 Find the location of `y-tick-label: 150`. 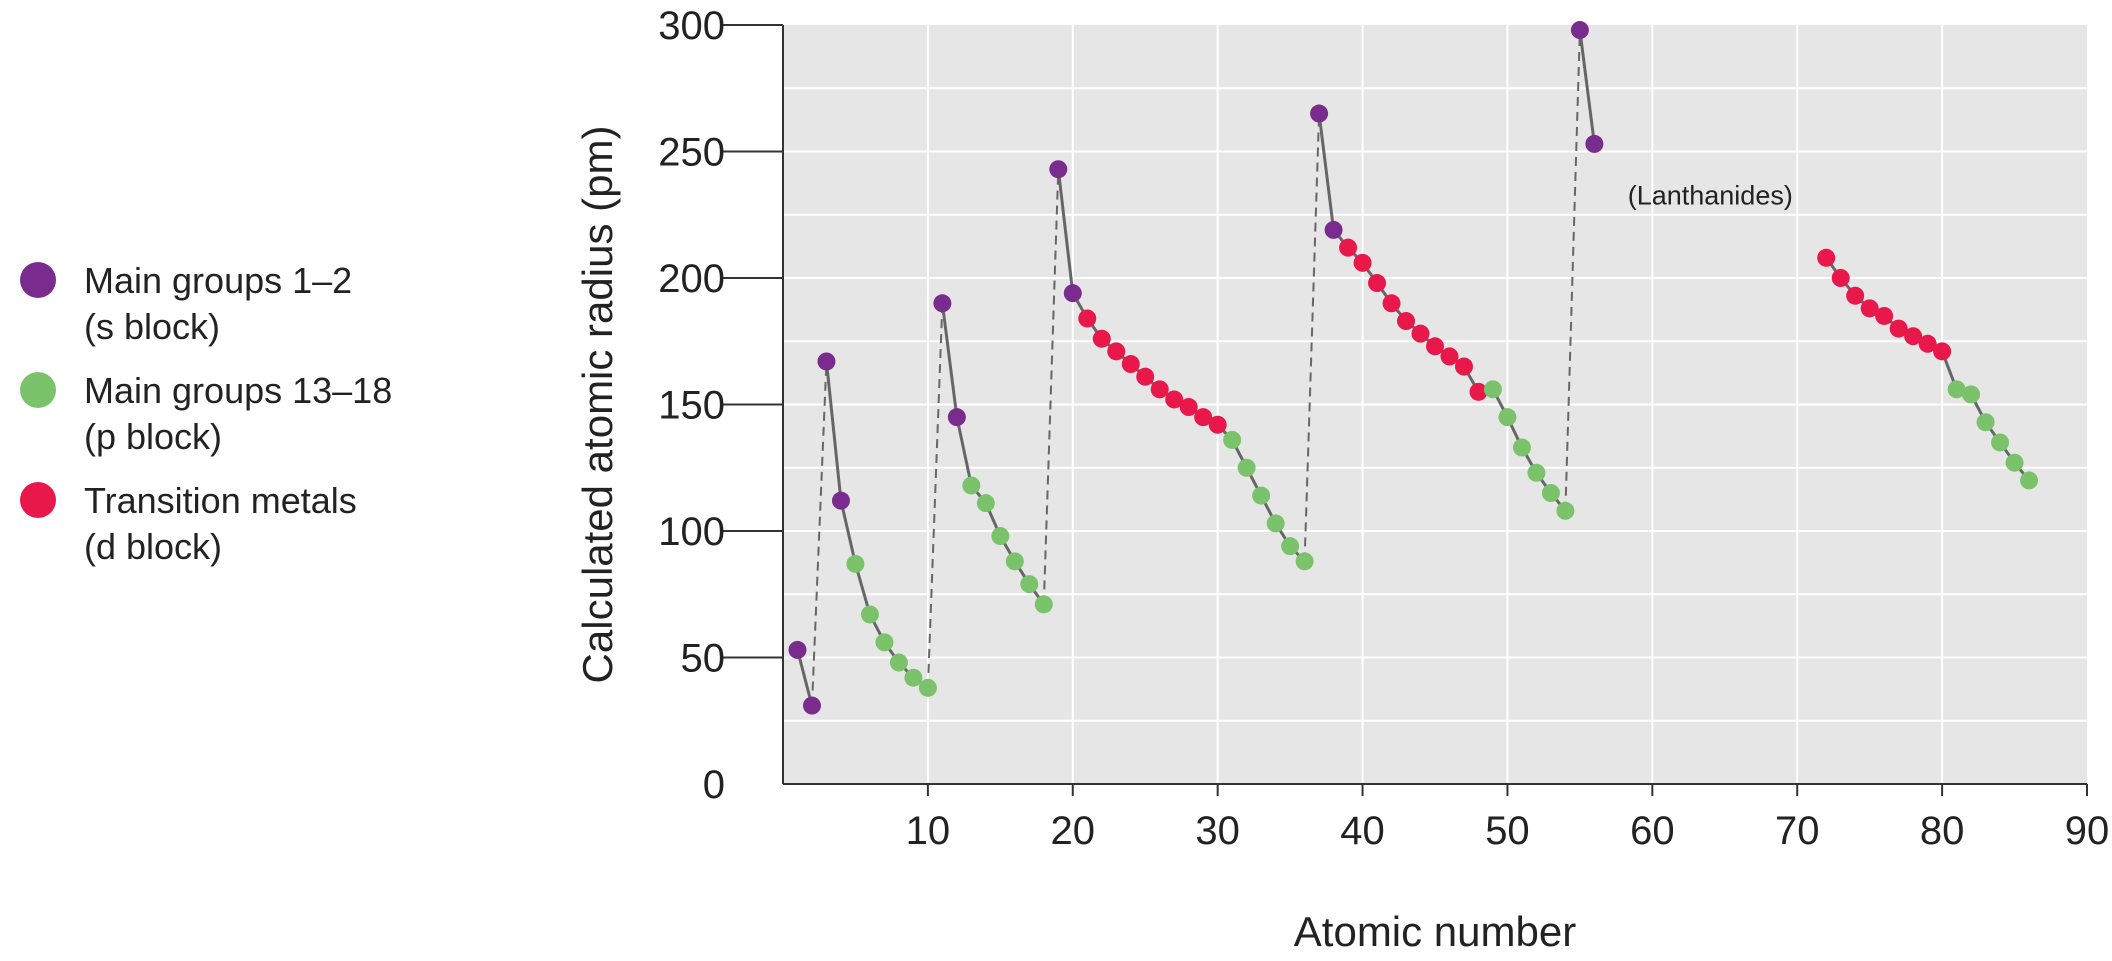

y-tick-label: 150 is located at coordinates (691, 406).